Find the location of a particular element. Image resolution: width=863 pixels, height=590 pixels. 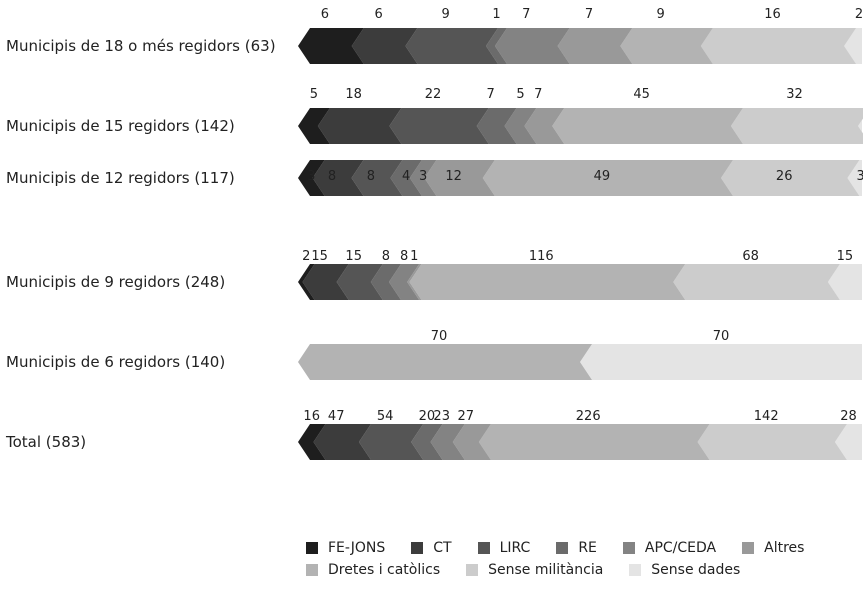

value-label: 116 is located at coordinates (541, 256).